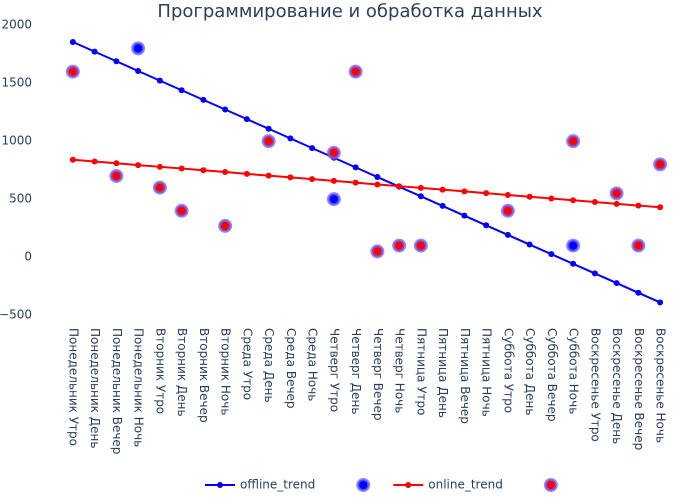 The width and height of the screenshot is (700, 500). What do you see at coordinates (16, 83) in the screenshot?
I see `y-tick-label: 1500` at bounding box center [16, 83].